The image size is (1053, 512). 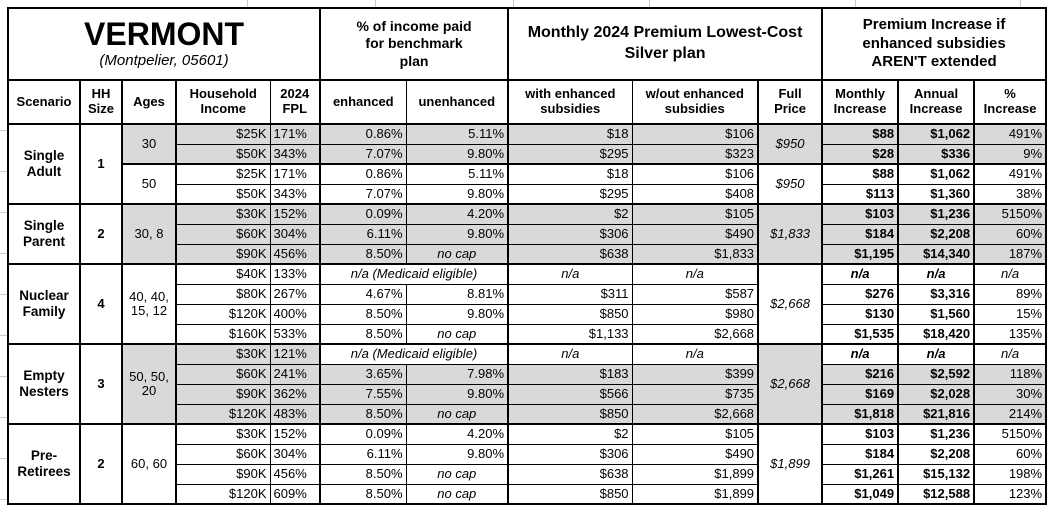 What do you see at coordinates (295, 474) in the screenshot?
I see `fpl-cell: 456%` at bounding box center [295, 474].